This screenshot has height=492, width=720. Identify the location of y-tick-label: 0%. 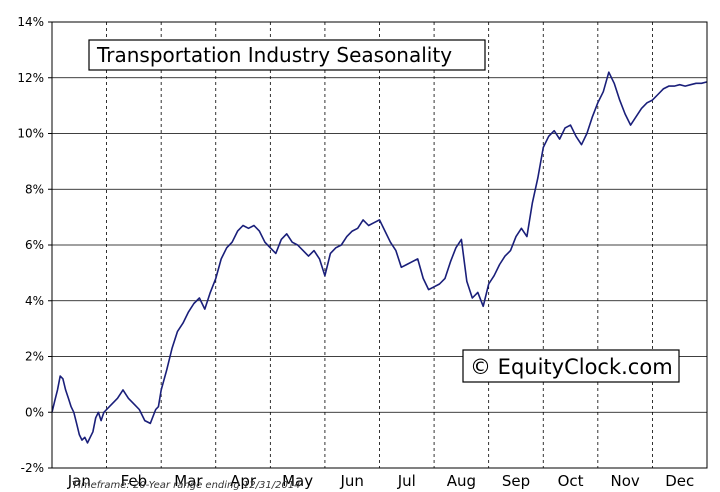
(34, 412).